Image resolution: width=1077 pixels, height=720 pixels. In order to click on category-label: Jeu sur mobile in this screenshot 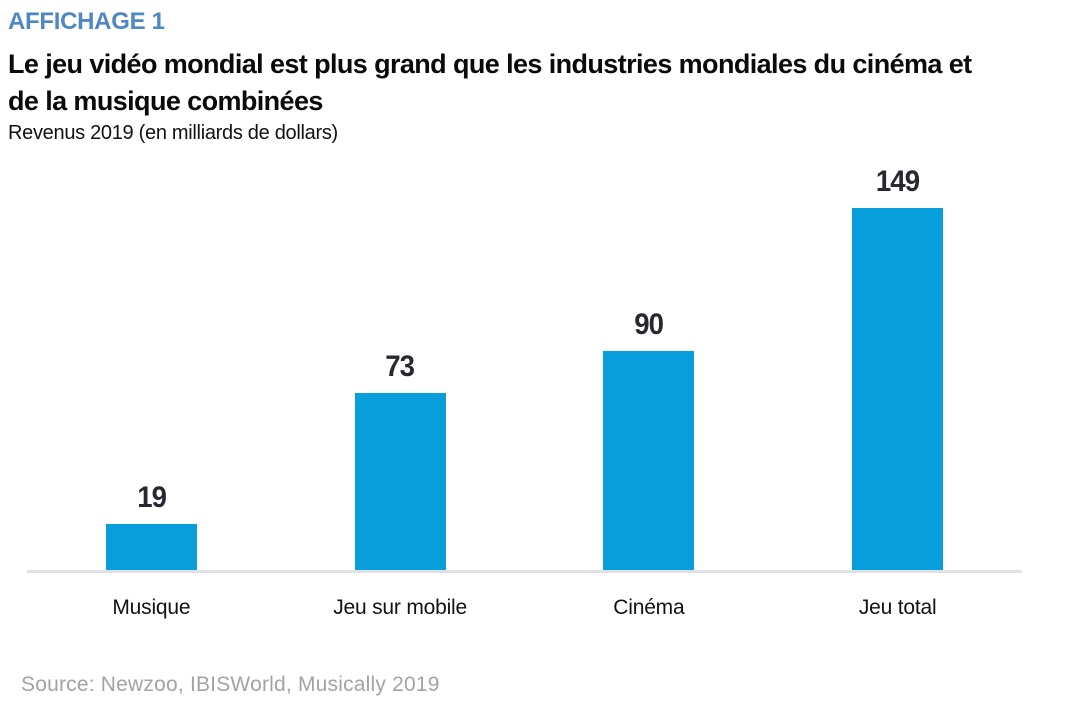, I will do `click(400, 607)`.